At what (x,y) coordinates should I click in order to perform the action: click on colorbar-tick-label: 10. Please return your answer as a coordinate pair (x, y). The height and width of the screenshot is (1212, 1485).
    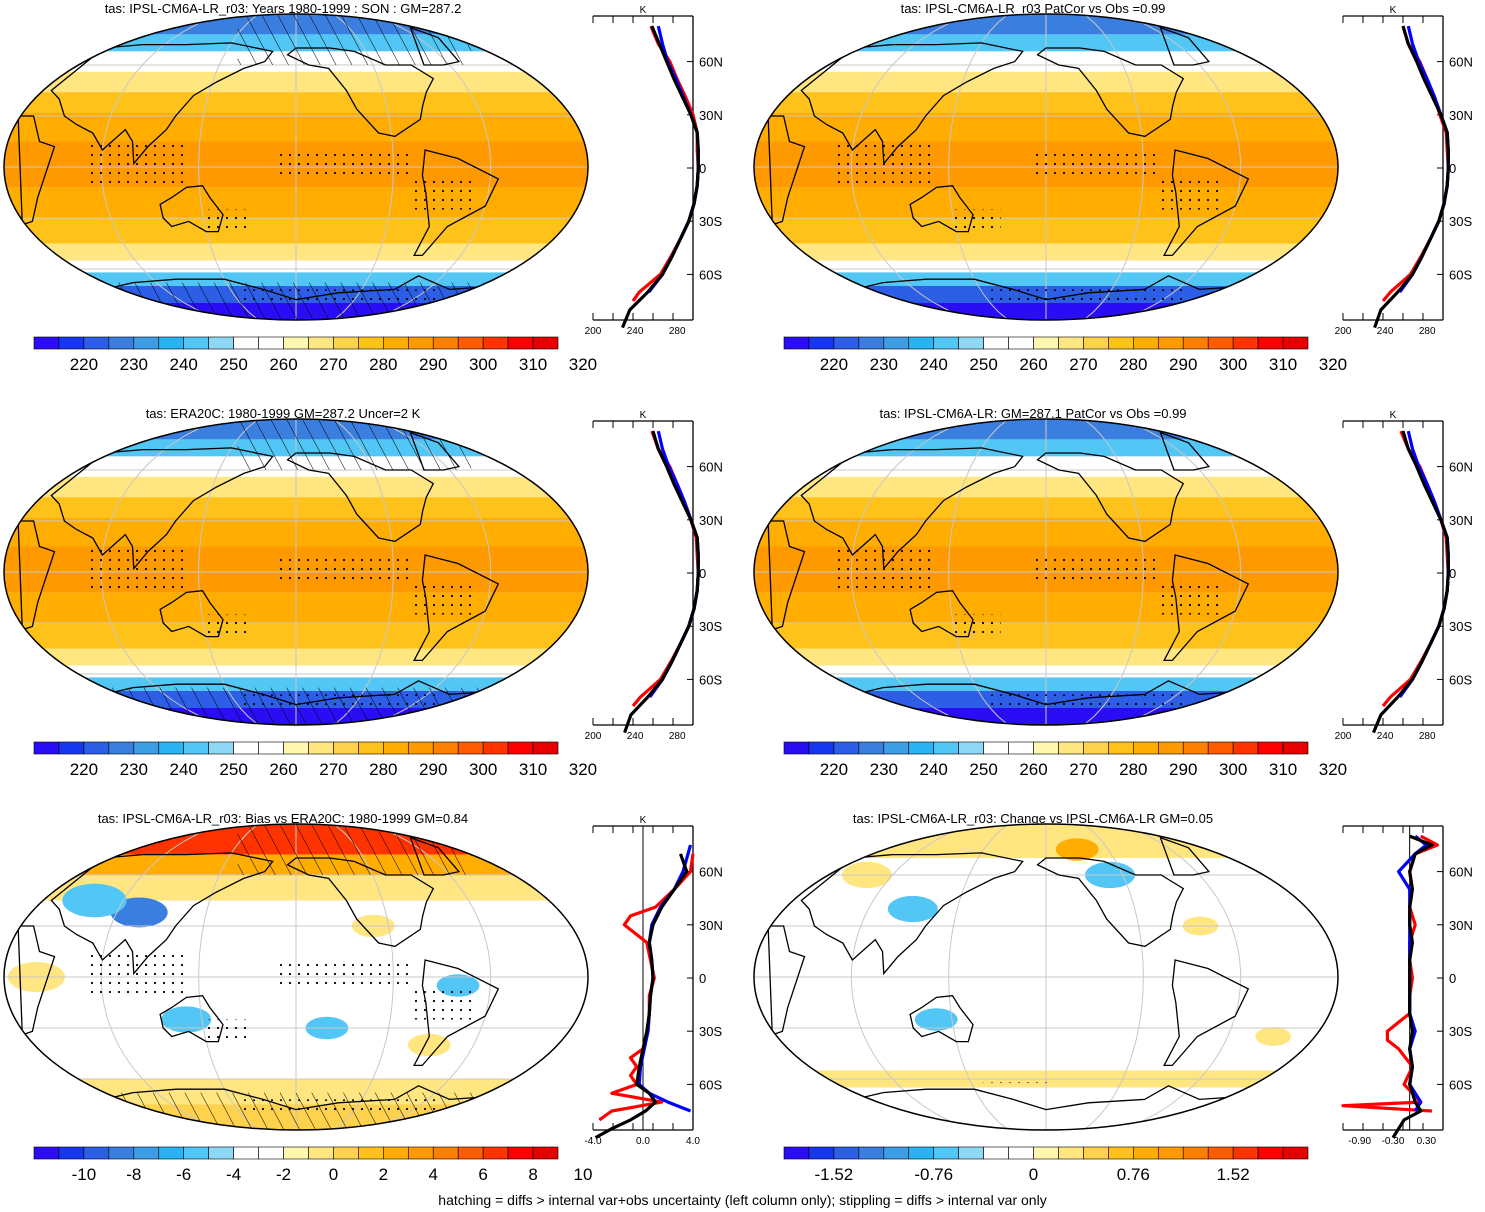
    Looking at the image, I should click on (582, 1174).